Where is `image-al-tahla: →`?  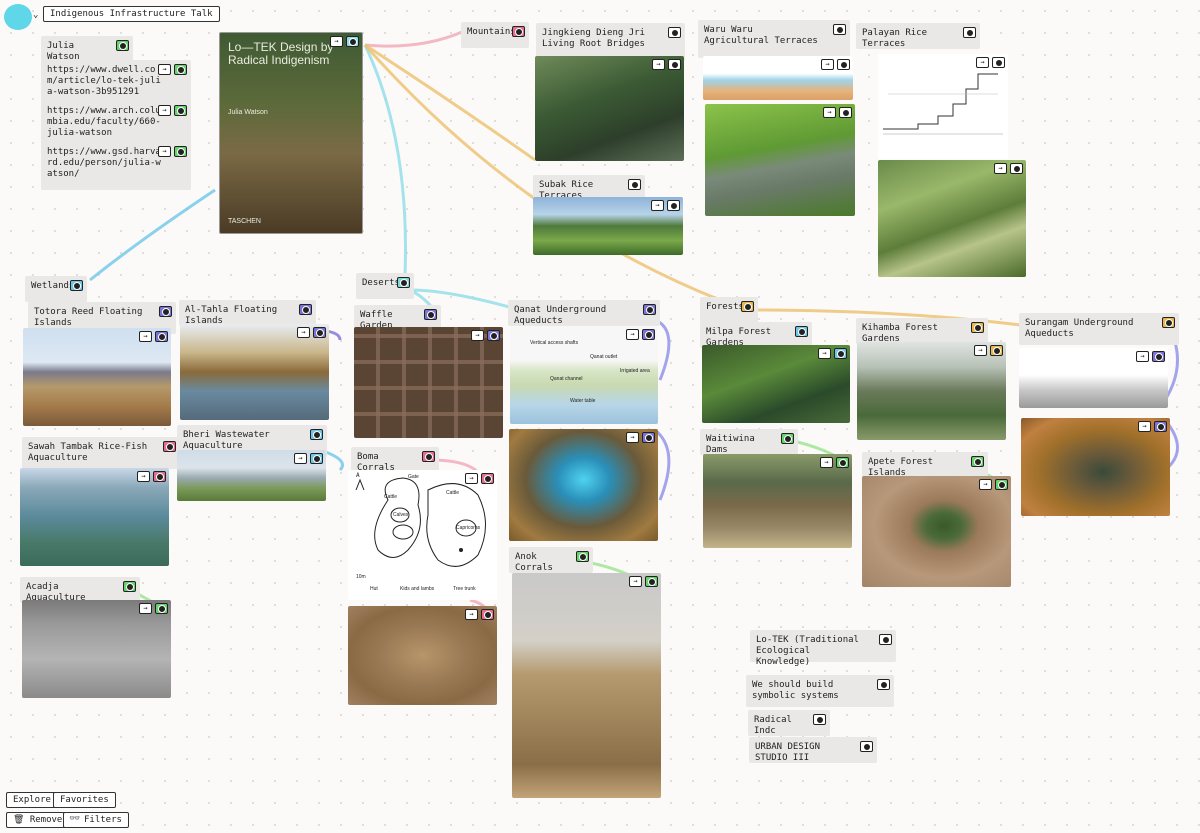
image-al-tahla: → is located at coordinates (254, 372).